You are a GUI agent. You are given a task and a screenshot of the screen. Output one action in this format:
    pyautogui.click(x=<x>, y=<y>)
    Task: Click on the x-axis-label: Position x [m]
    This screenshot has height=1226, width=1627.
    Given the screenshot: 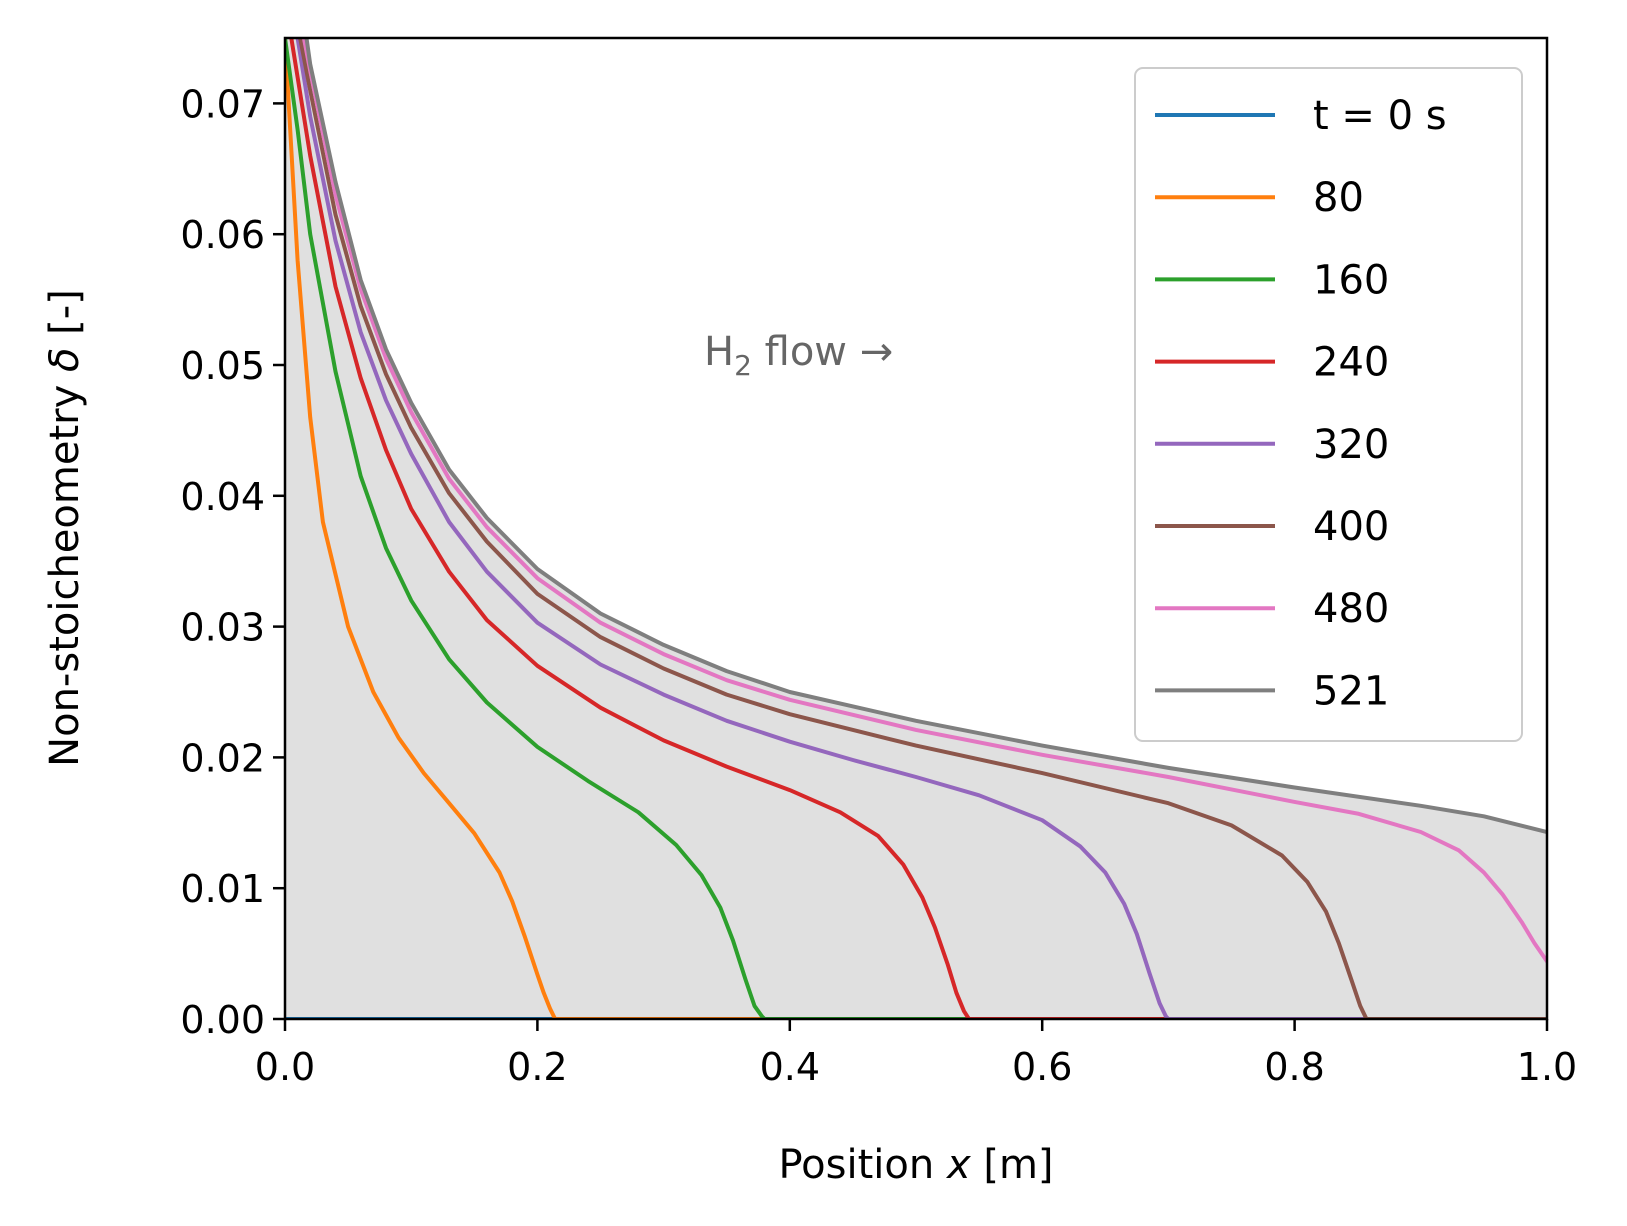 What is the action you would take?
    pyautogui.click(x=915, y=1165)
    